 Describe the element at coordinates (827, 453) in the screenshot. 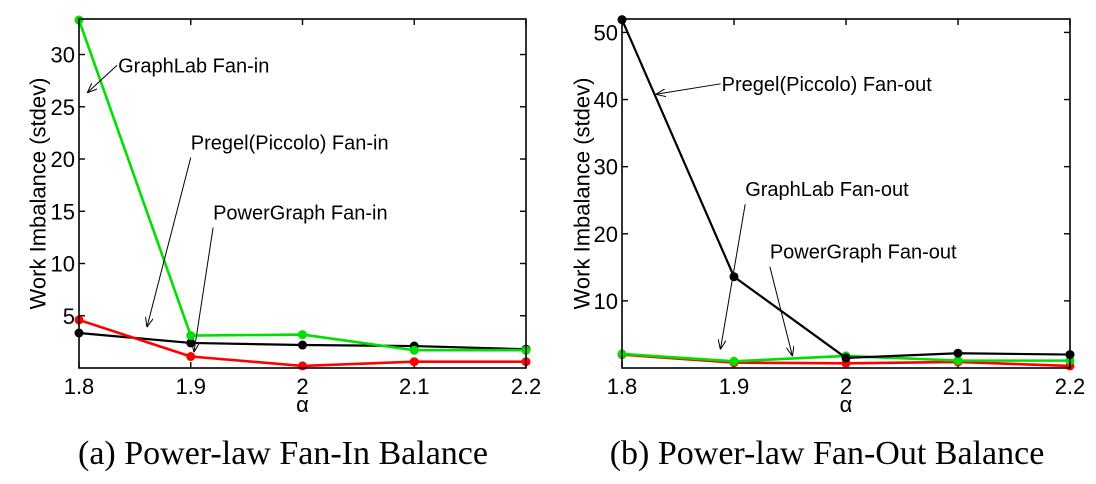

I see `chart-caption: (b) Power-law Fan-Out Balance` at that location.